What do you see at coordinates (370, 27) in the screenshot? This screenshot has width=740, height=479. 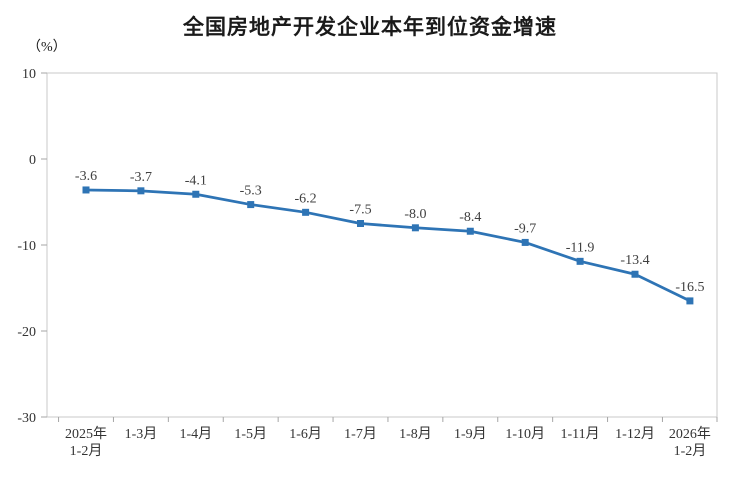 I see `chart-title: 全国房地产开发企业本年到位资金增速` at bounding box center [370, 27].